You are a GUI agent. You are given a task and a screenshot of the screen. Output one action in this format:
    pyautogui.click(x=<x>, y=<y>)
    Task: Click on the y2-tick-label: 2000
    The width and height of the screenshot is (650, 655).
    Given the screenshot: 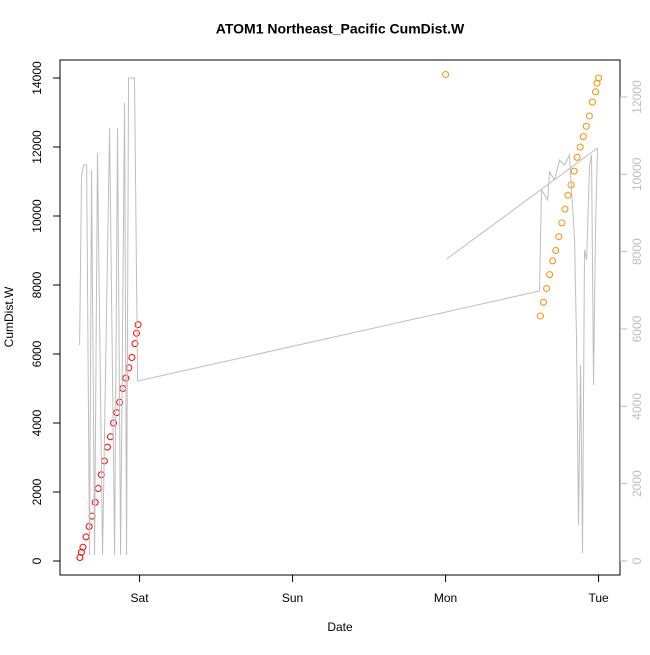 What is the action you would take?
    pyautogui.click(x=637, y=483)
    